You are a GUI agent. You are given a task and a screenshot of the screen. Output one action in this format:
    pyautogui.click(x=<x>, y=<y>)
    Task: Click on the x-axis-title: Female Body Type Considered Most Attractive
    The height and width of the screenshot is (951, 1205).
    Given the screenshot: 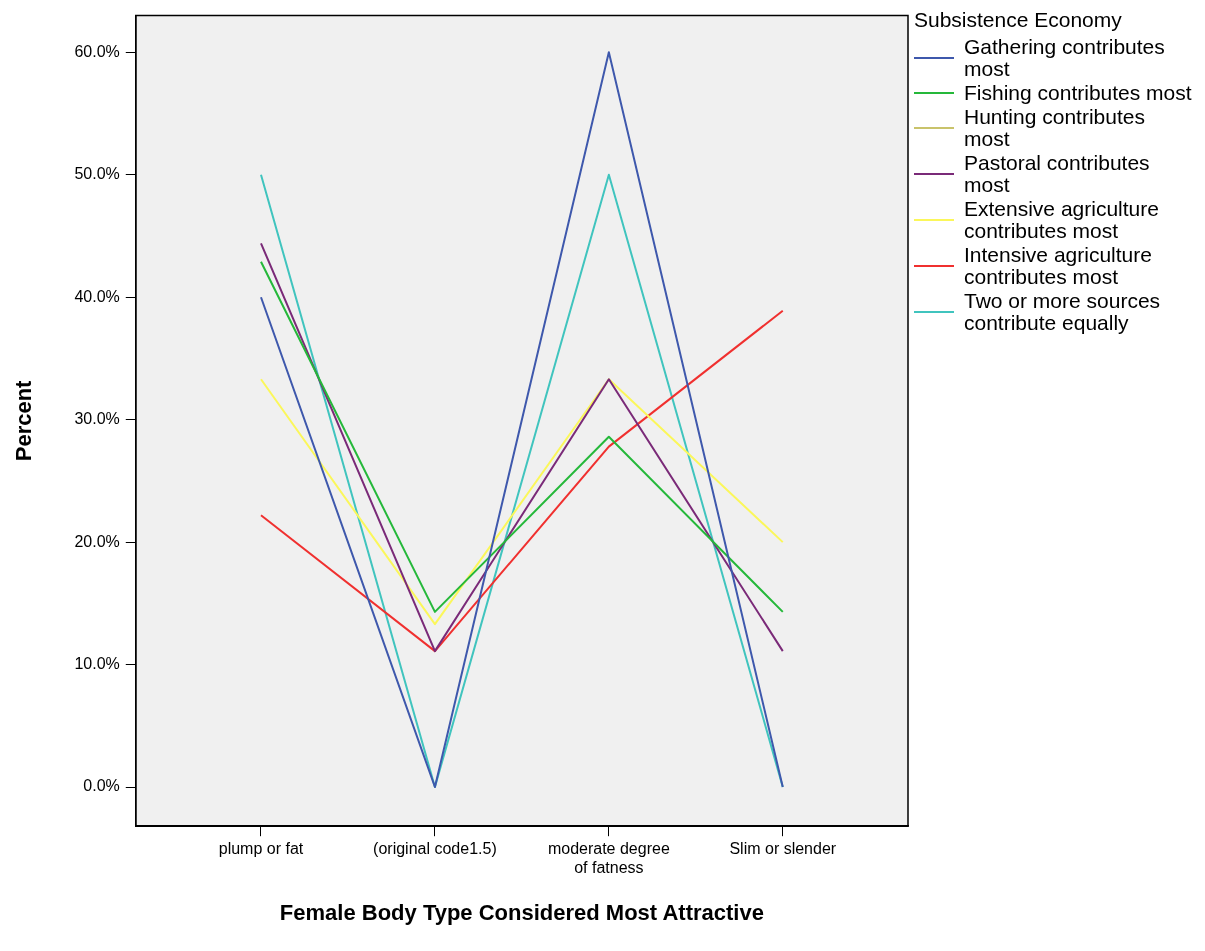 What is the action you would take?
    pyautogui.click(x=521, y=912)
    